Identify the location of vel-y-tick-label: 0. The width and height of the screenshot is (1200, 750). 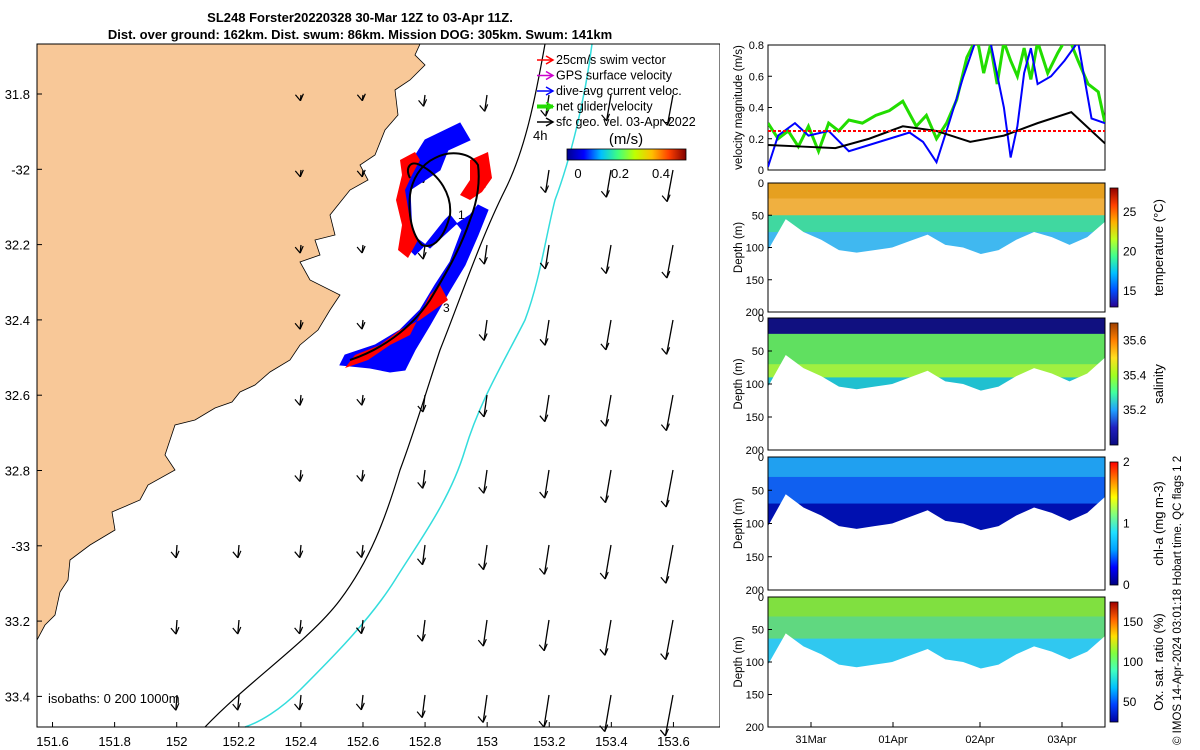
(761, 171).